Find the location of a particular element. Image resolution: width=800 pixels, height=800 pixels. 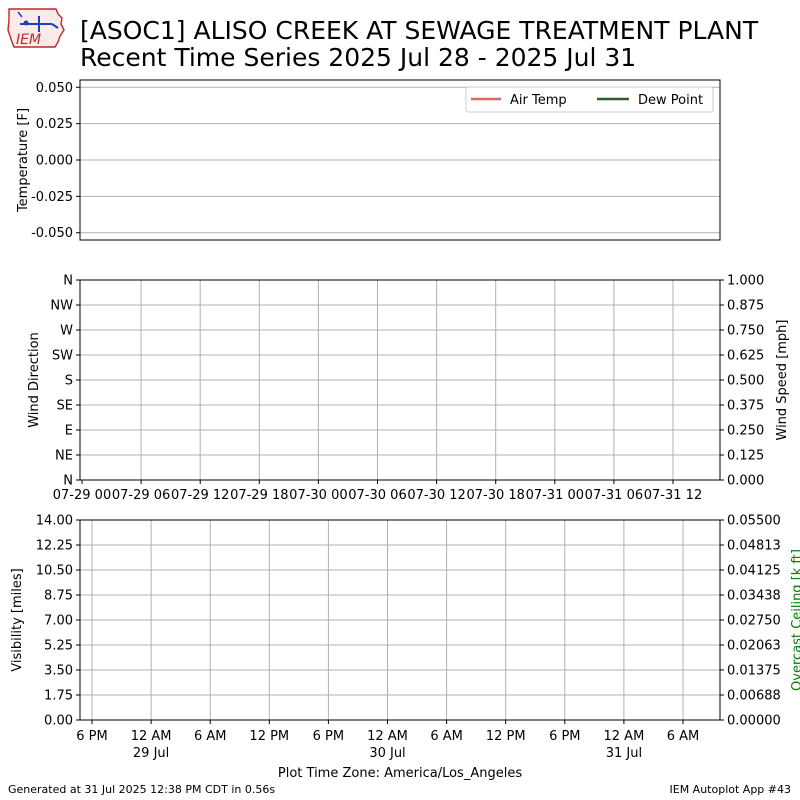

wind-x-tick-label: 07-29 06 is located at coordinates (141, 495).